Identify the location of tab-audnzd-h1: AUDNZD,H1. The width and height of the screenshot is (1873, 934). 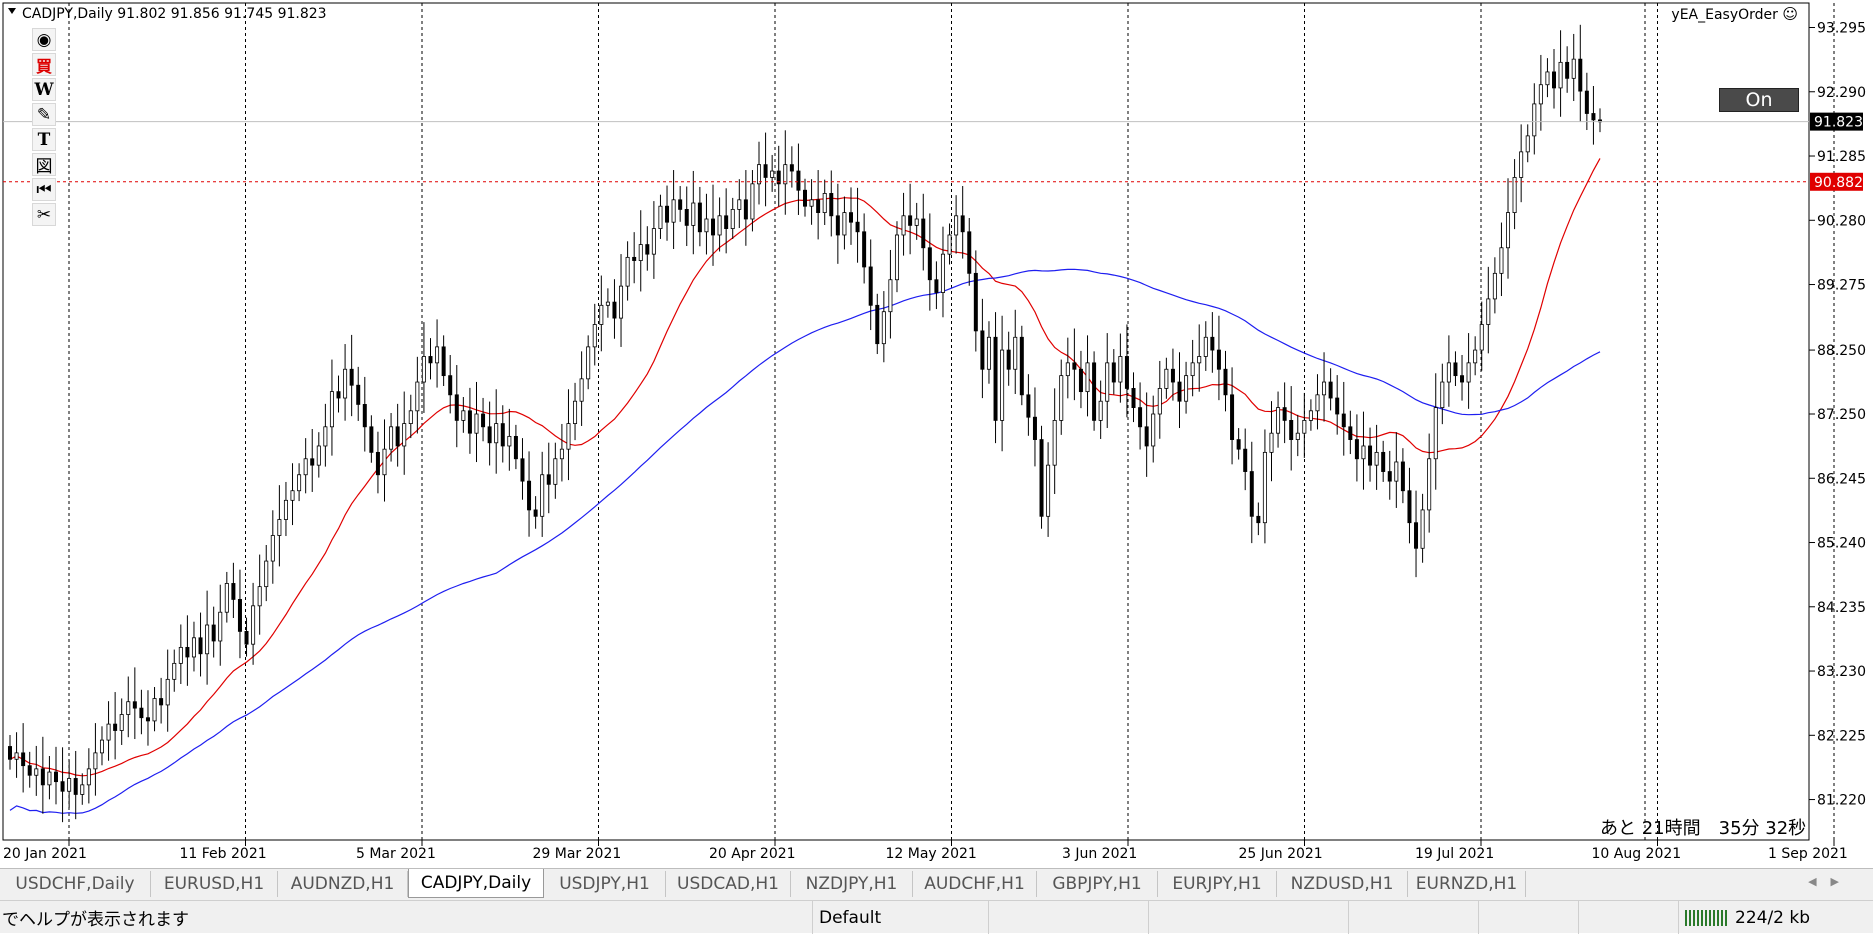
(343, 884).